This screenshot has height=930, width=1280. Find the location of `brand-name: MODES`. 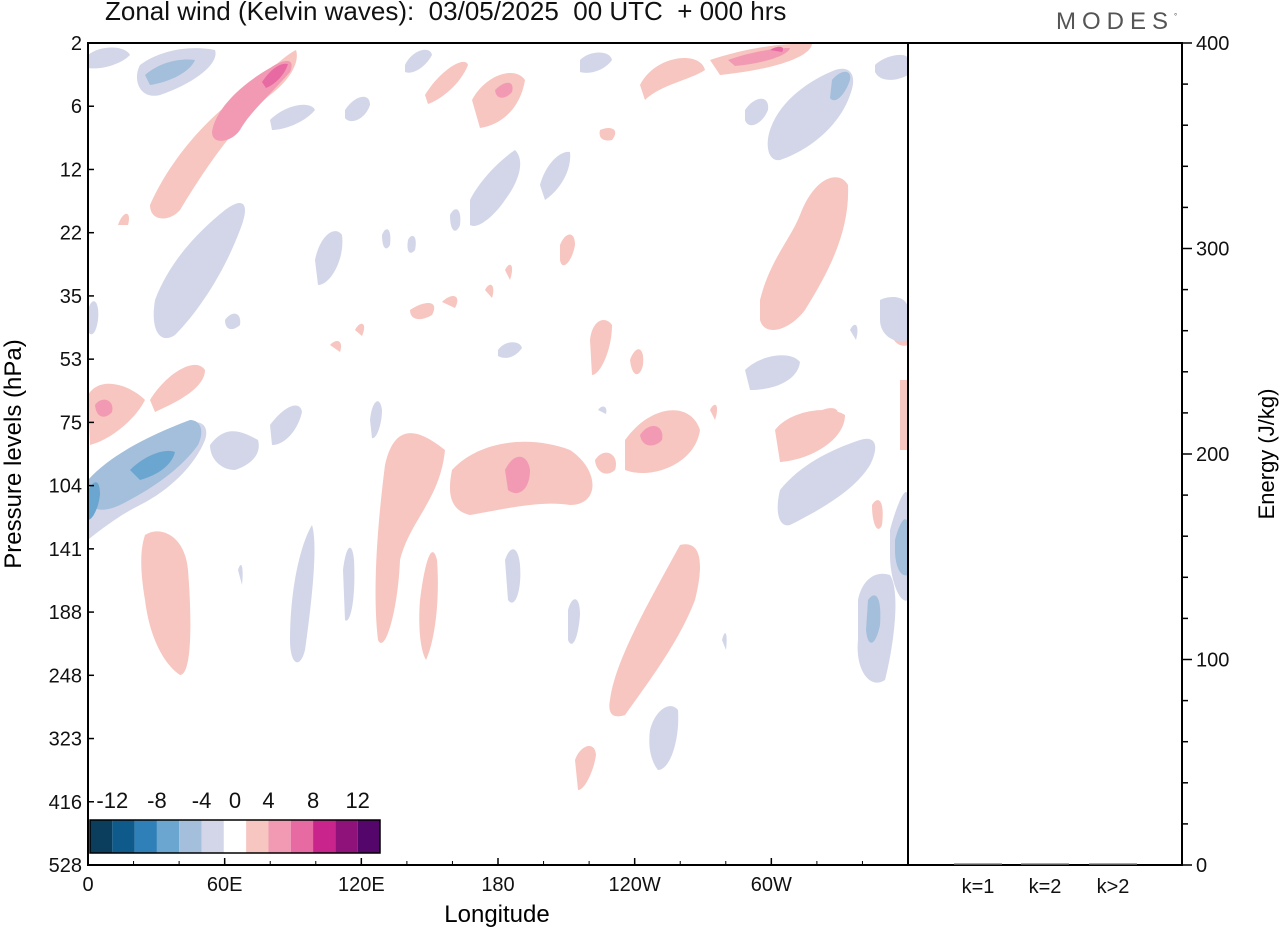

brand-name: MODES is located at coordinates (1115, 21).